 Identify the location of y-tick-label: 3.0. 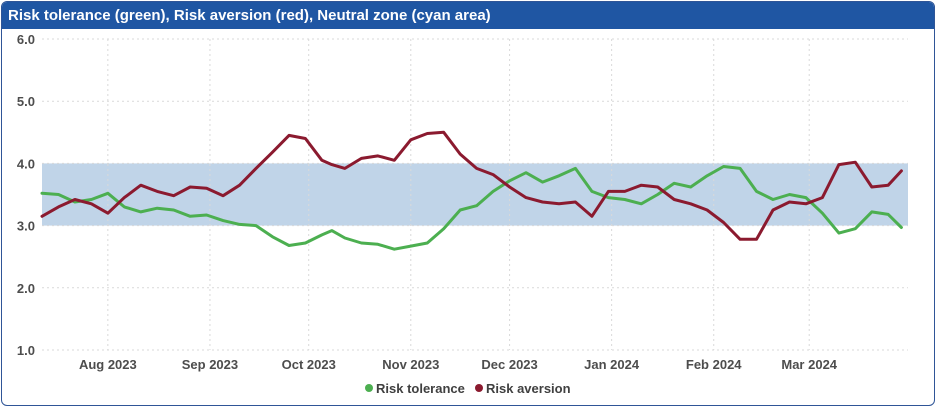
(26, 226).